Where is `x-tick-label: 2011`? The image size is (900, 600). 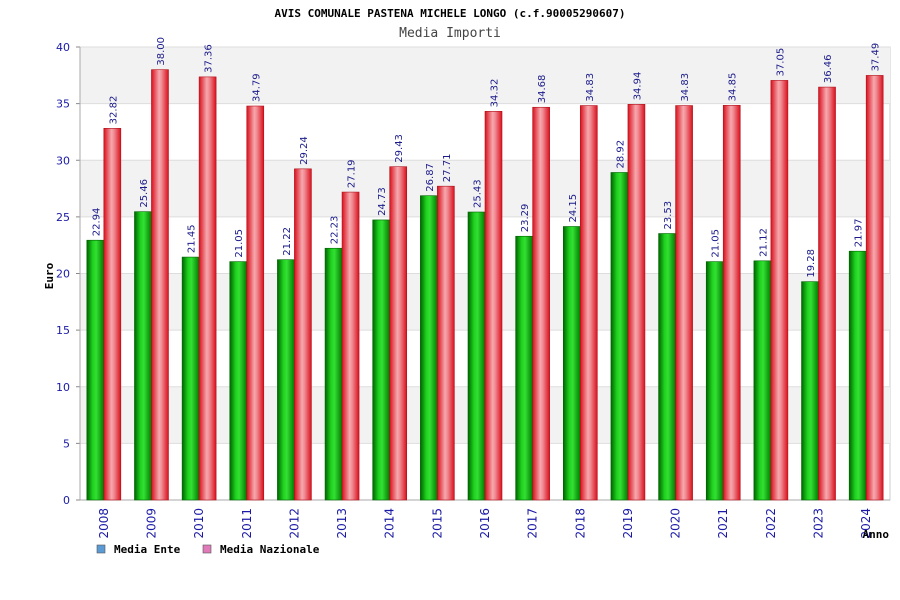
x-tick-label: 2011 is located at coordinates (247, 523).